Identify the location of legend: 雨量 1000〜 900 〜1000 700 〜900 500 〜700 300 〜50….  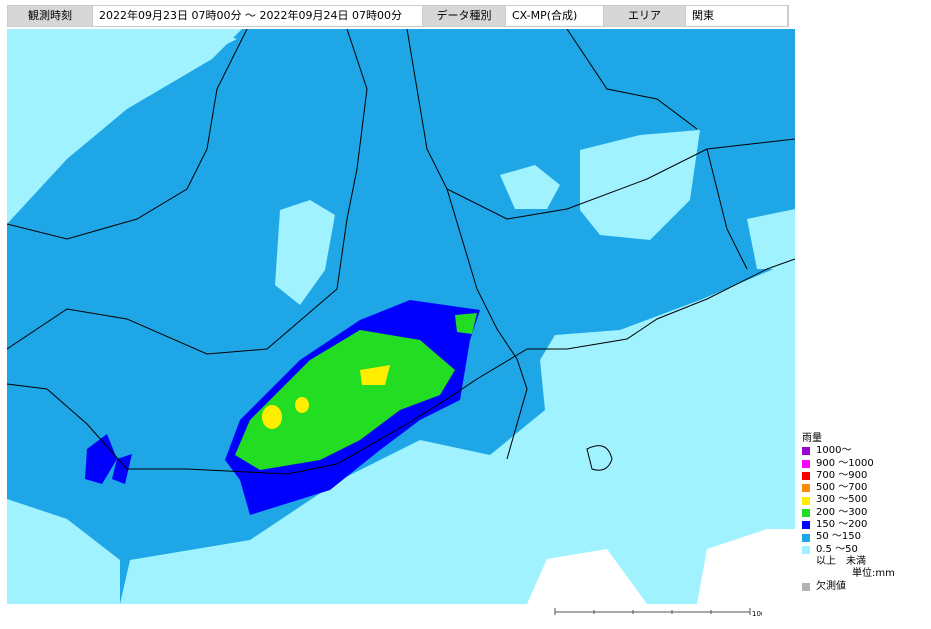
(848, 513).